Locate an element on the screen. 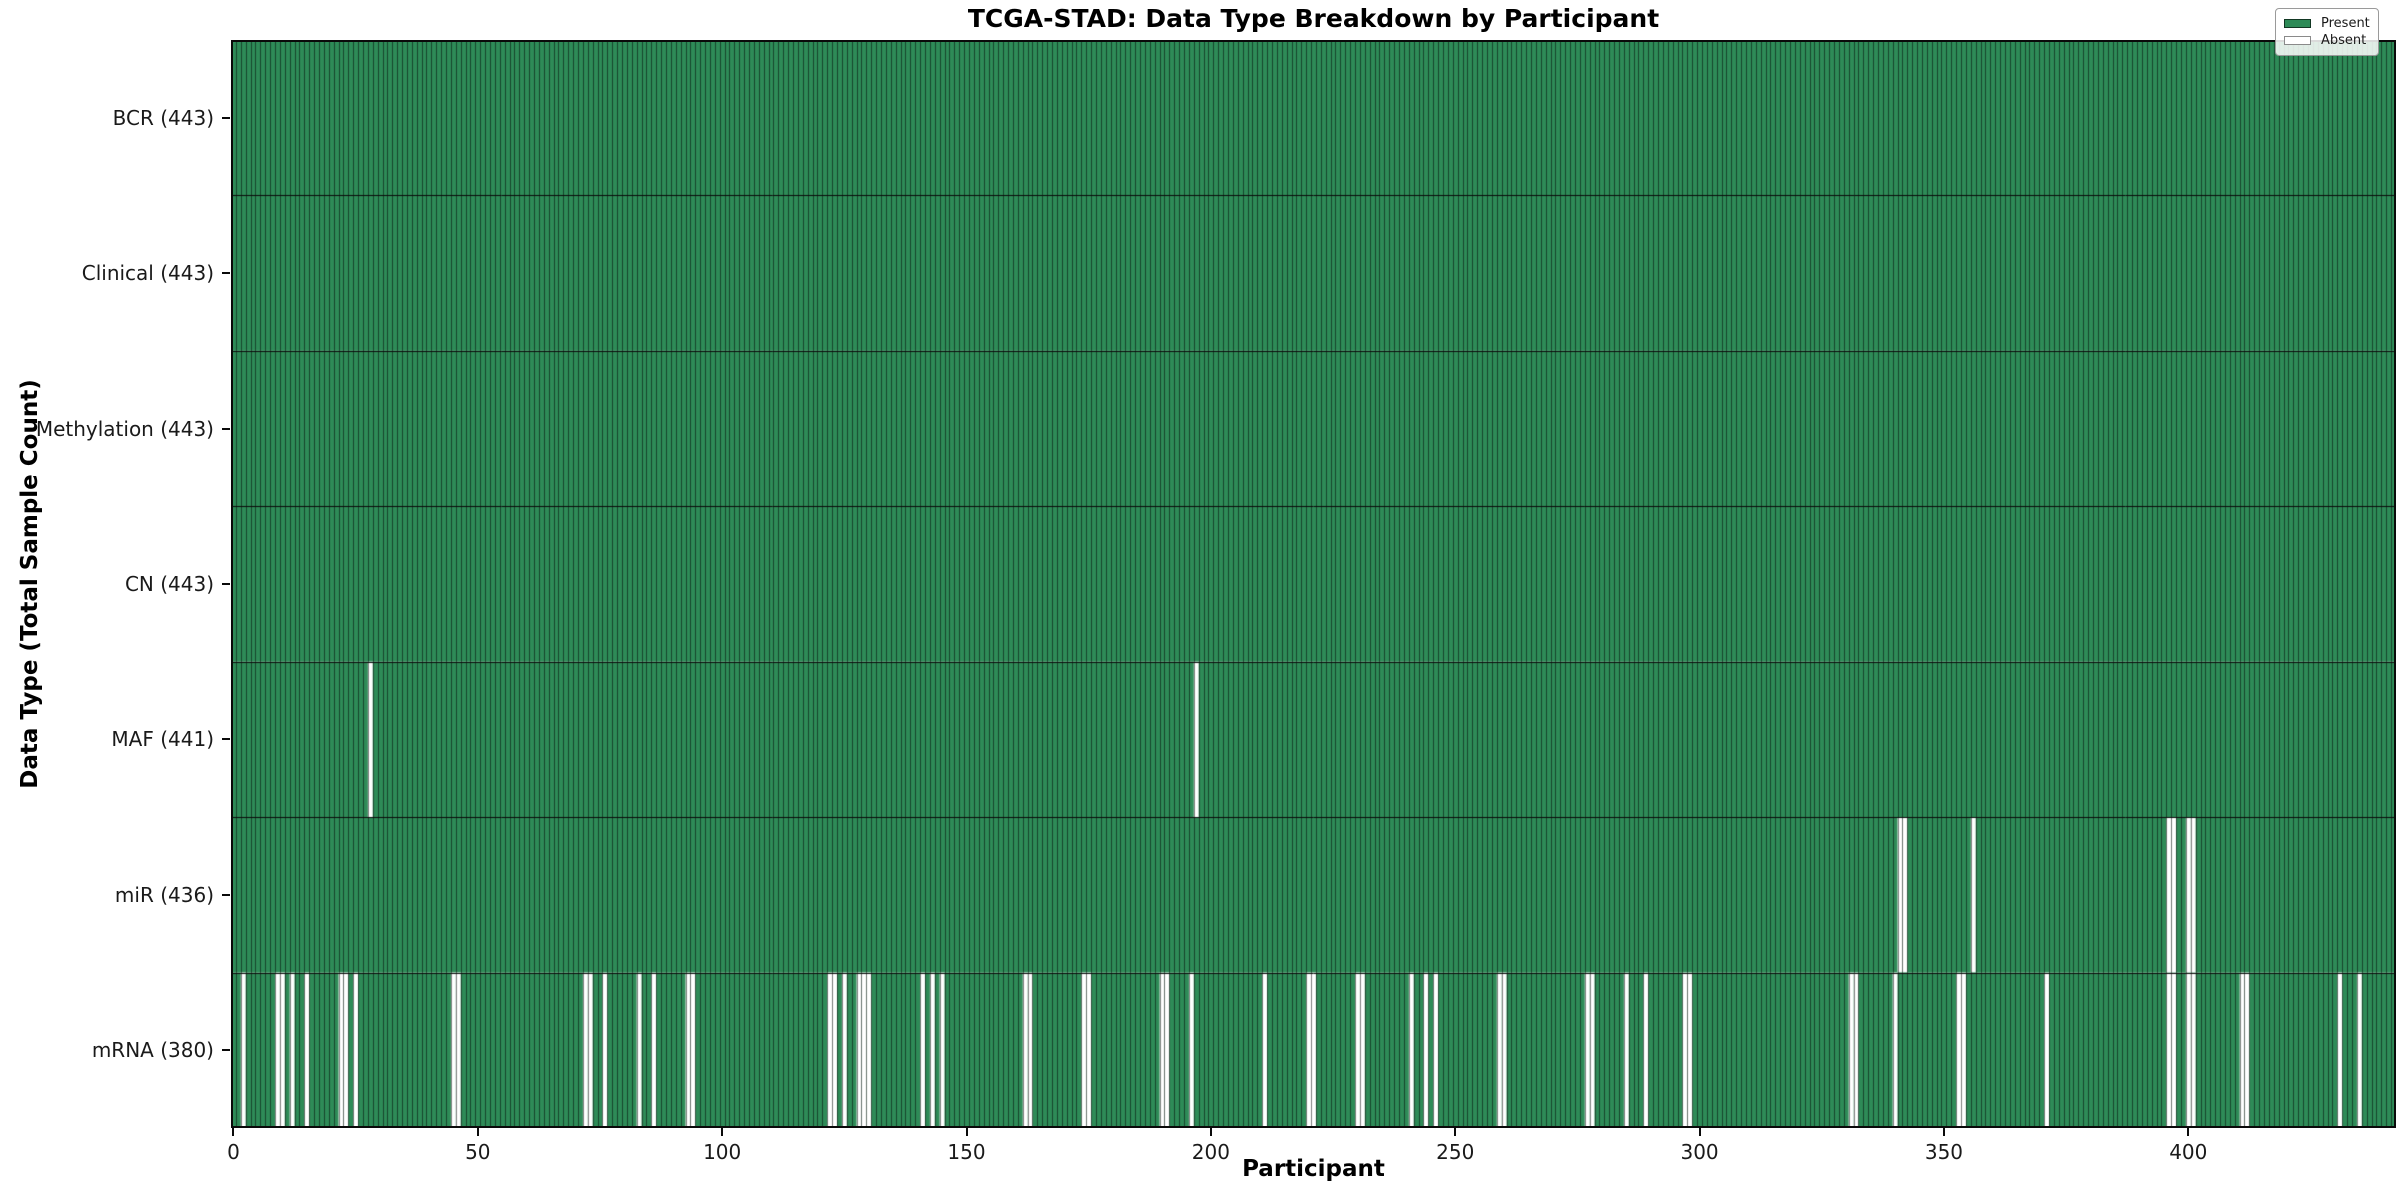  absent-swatch-icon is located at coordinates (2297, 40).